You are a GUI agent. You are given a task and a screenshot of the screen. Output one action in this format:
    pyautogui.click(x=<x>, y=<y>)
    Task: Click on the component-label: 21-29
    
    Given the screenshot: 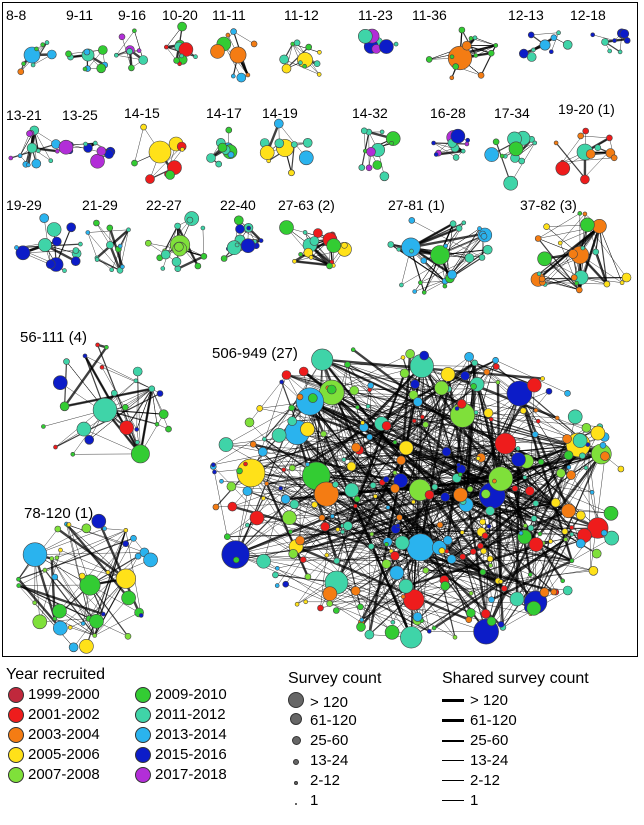 What is the action you would take?
    pyautogui.click(x=100, y=205)
    